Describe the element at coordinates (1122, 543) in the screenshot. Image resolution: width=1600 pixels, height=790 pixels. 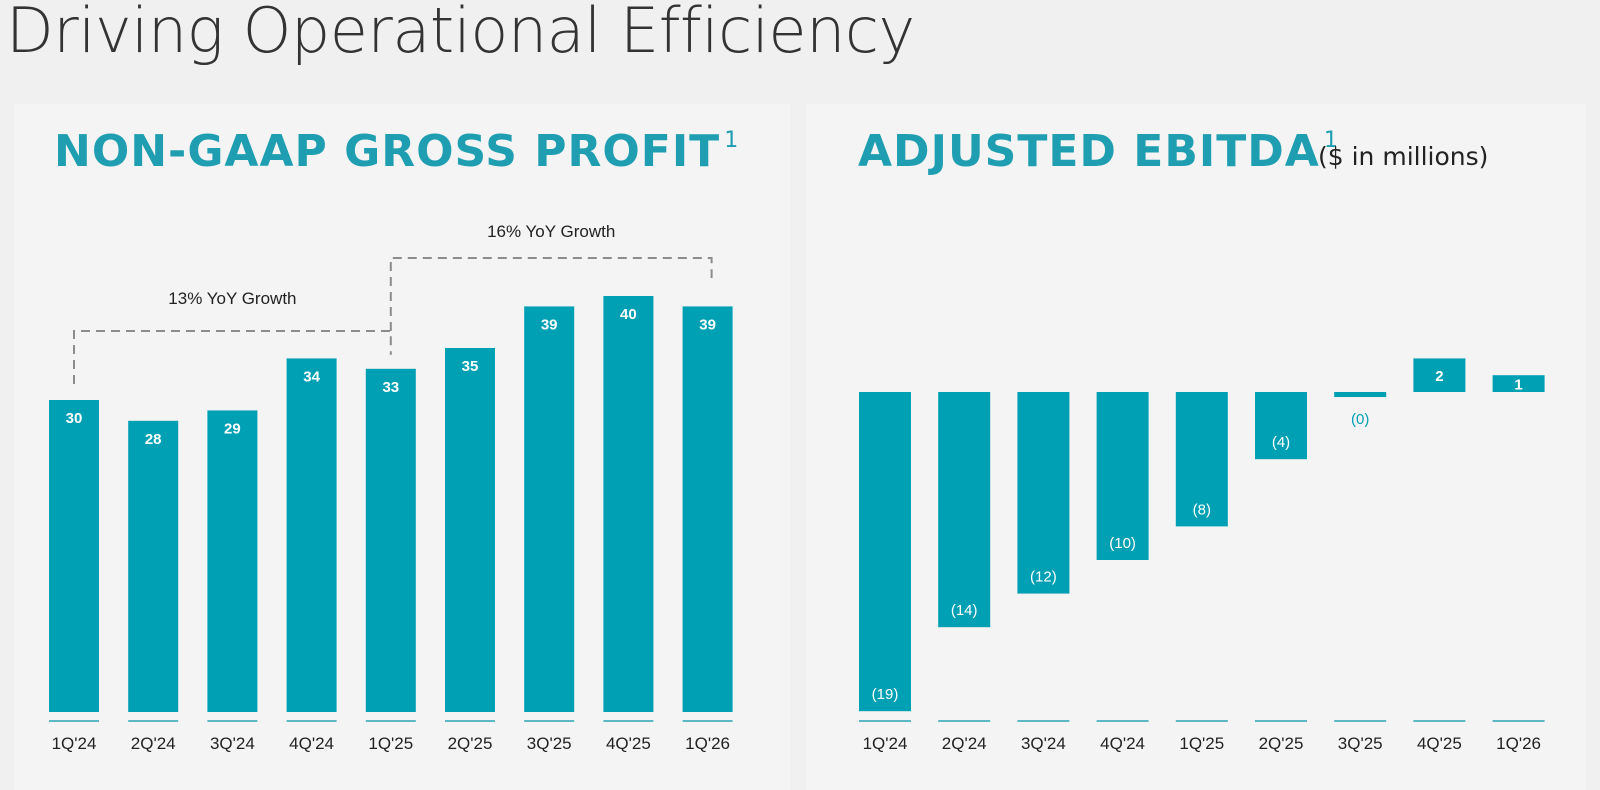
I see `ebitda-data-label: (10)` at that location.